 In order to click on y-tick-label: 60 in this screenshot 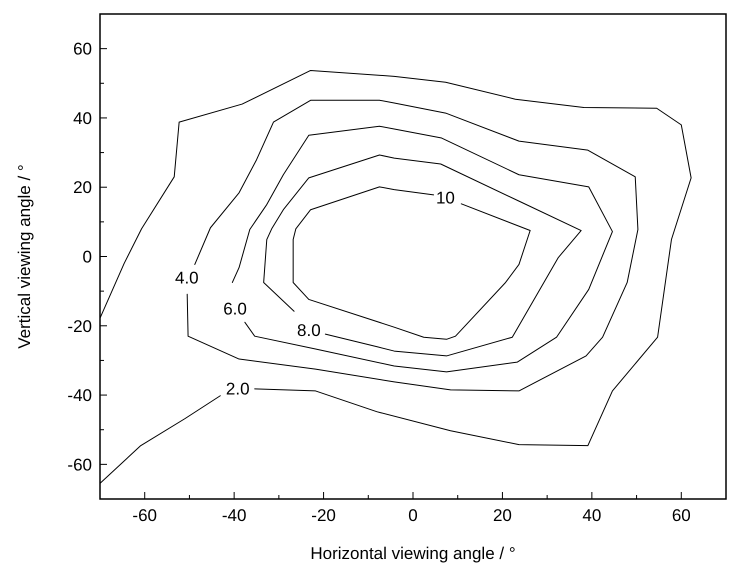, I will do `click(82, 49)`.